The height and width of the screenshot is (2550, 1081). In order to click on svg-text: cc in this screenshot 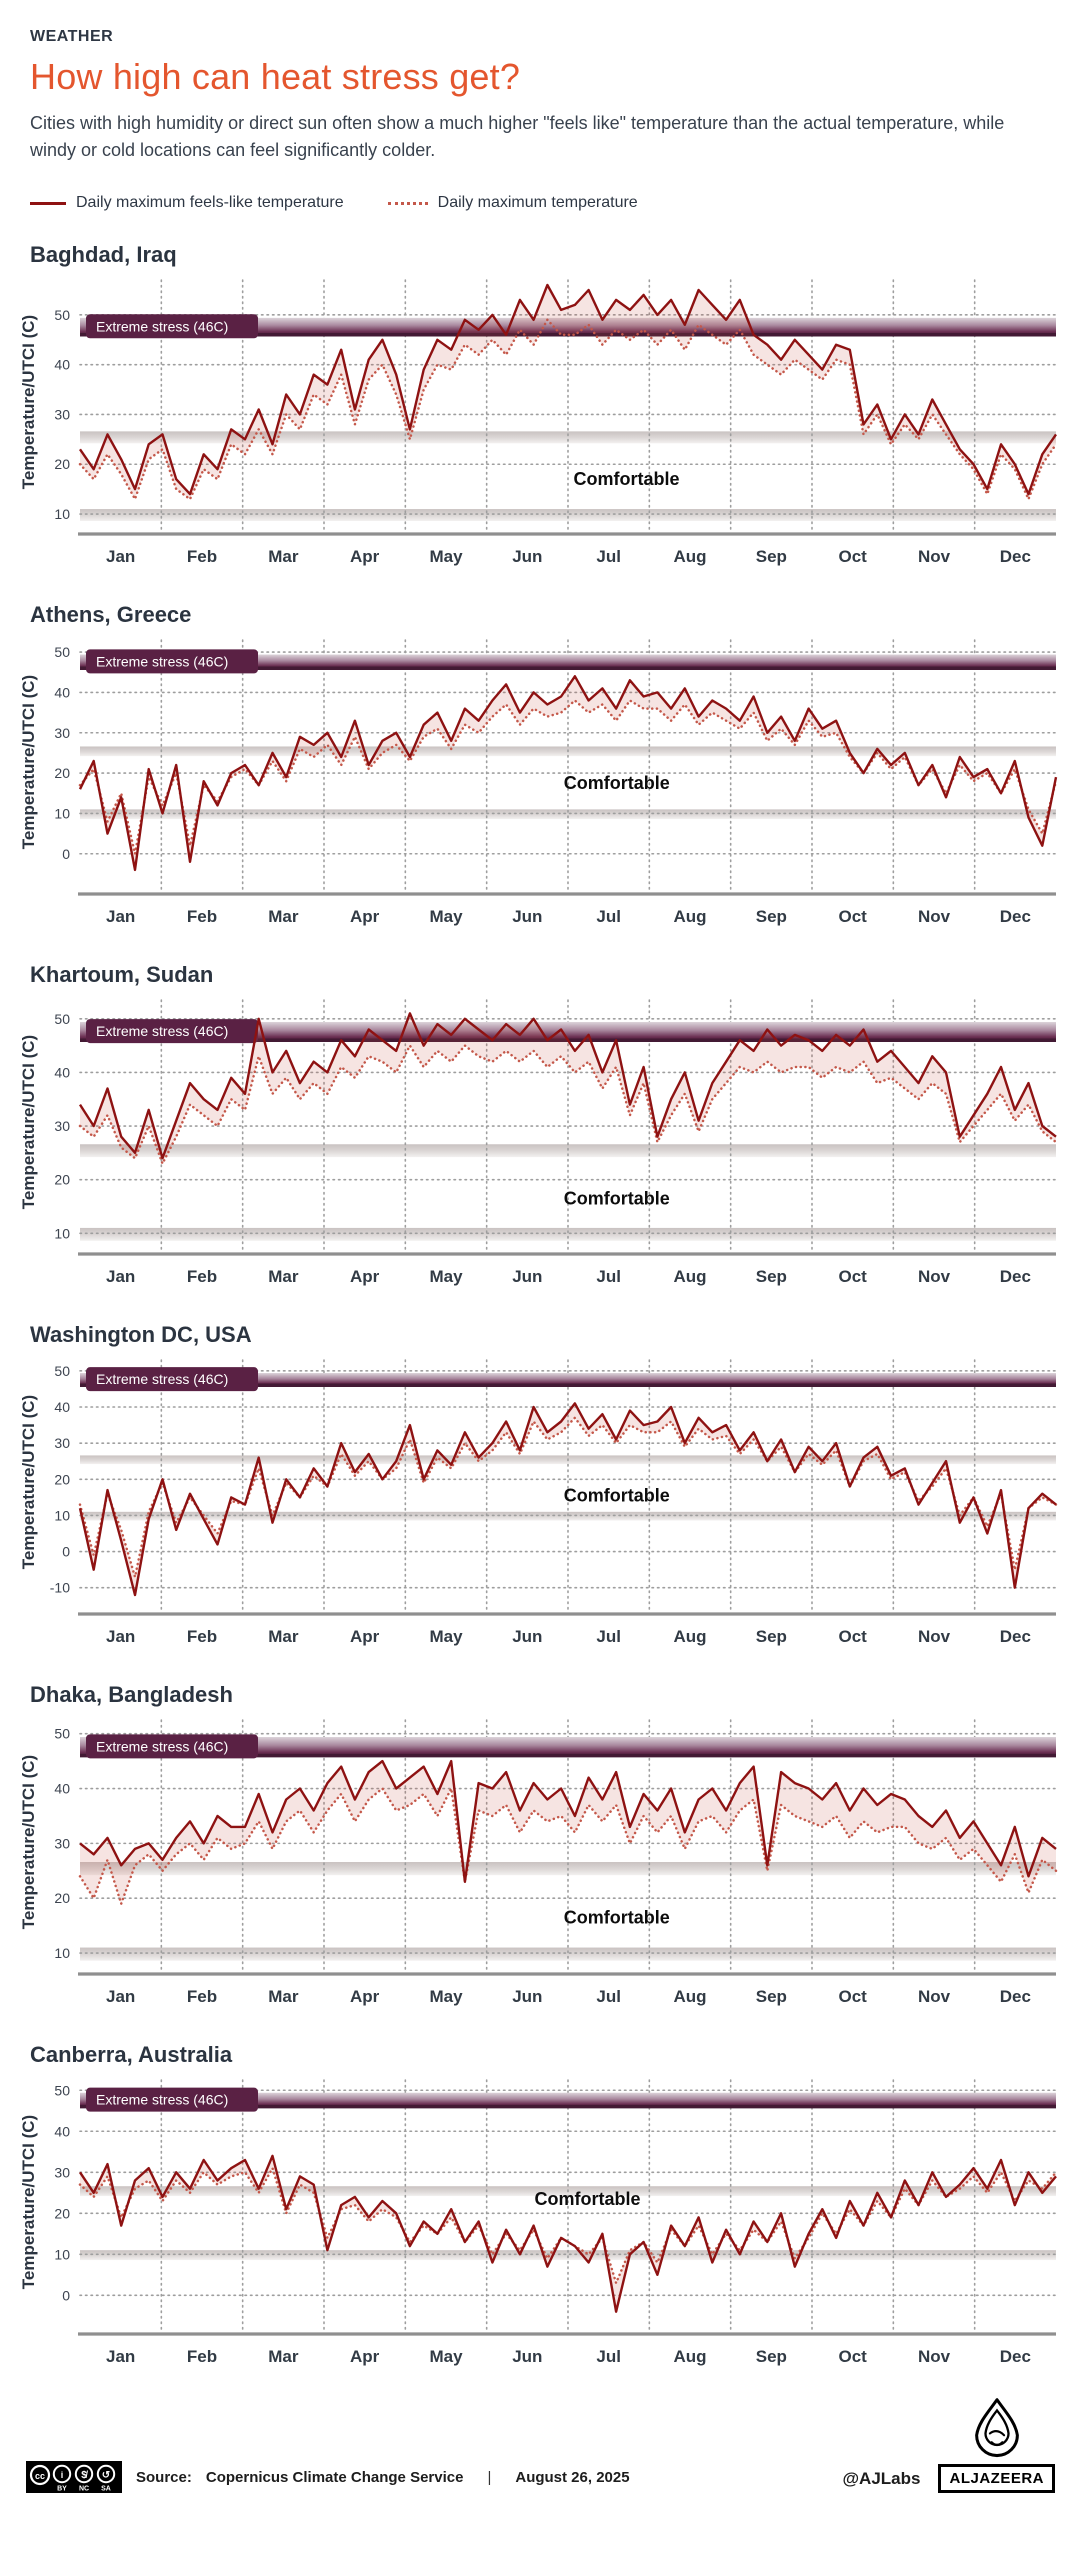, I will do `click(40, 2476)`.